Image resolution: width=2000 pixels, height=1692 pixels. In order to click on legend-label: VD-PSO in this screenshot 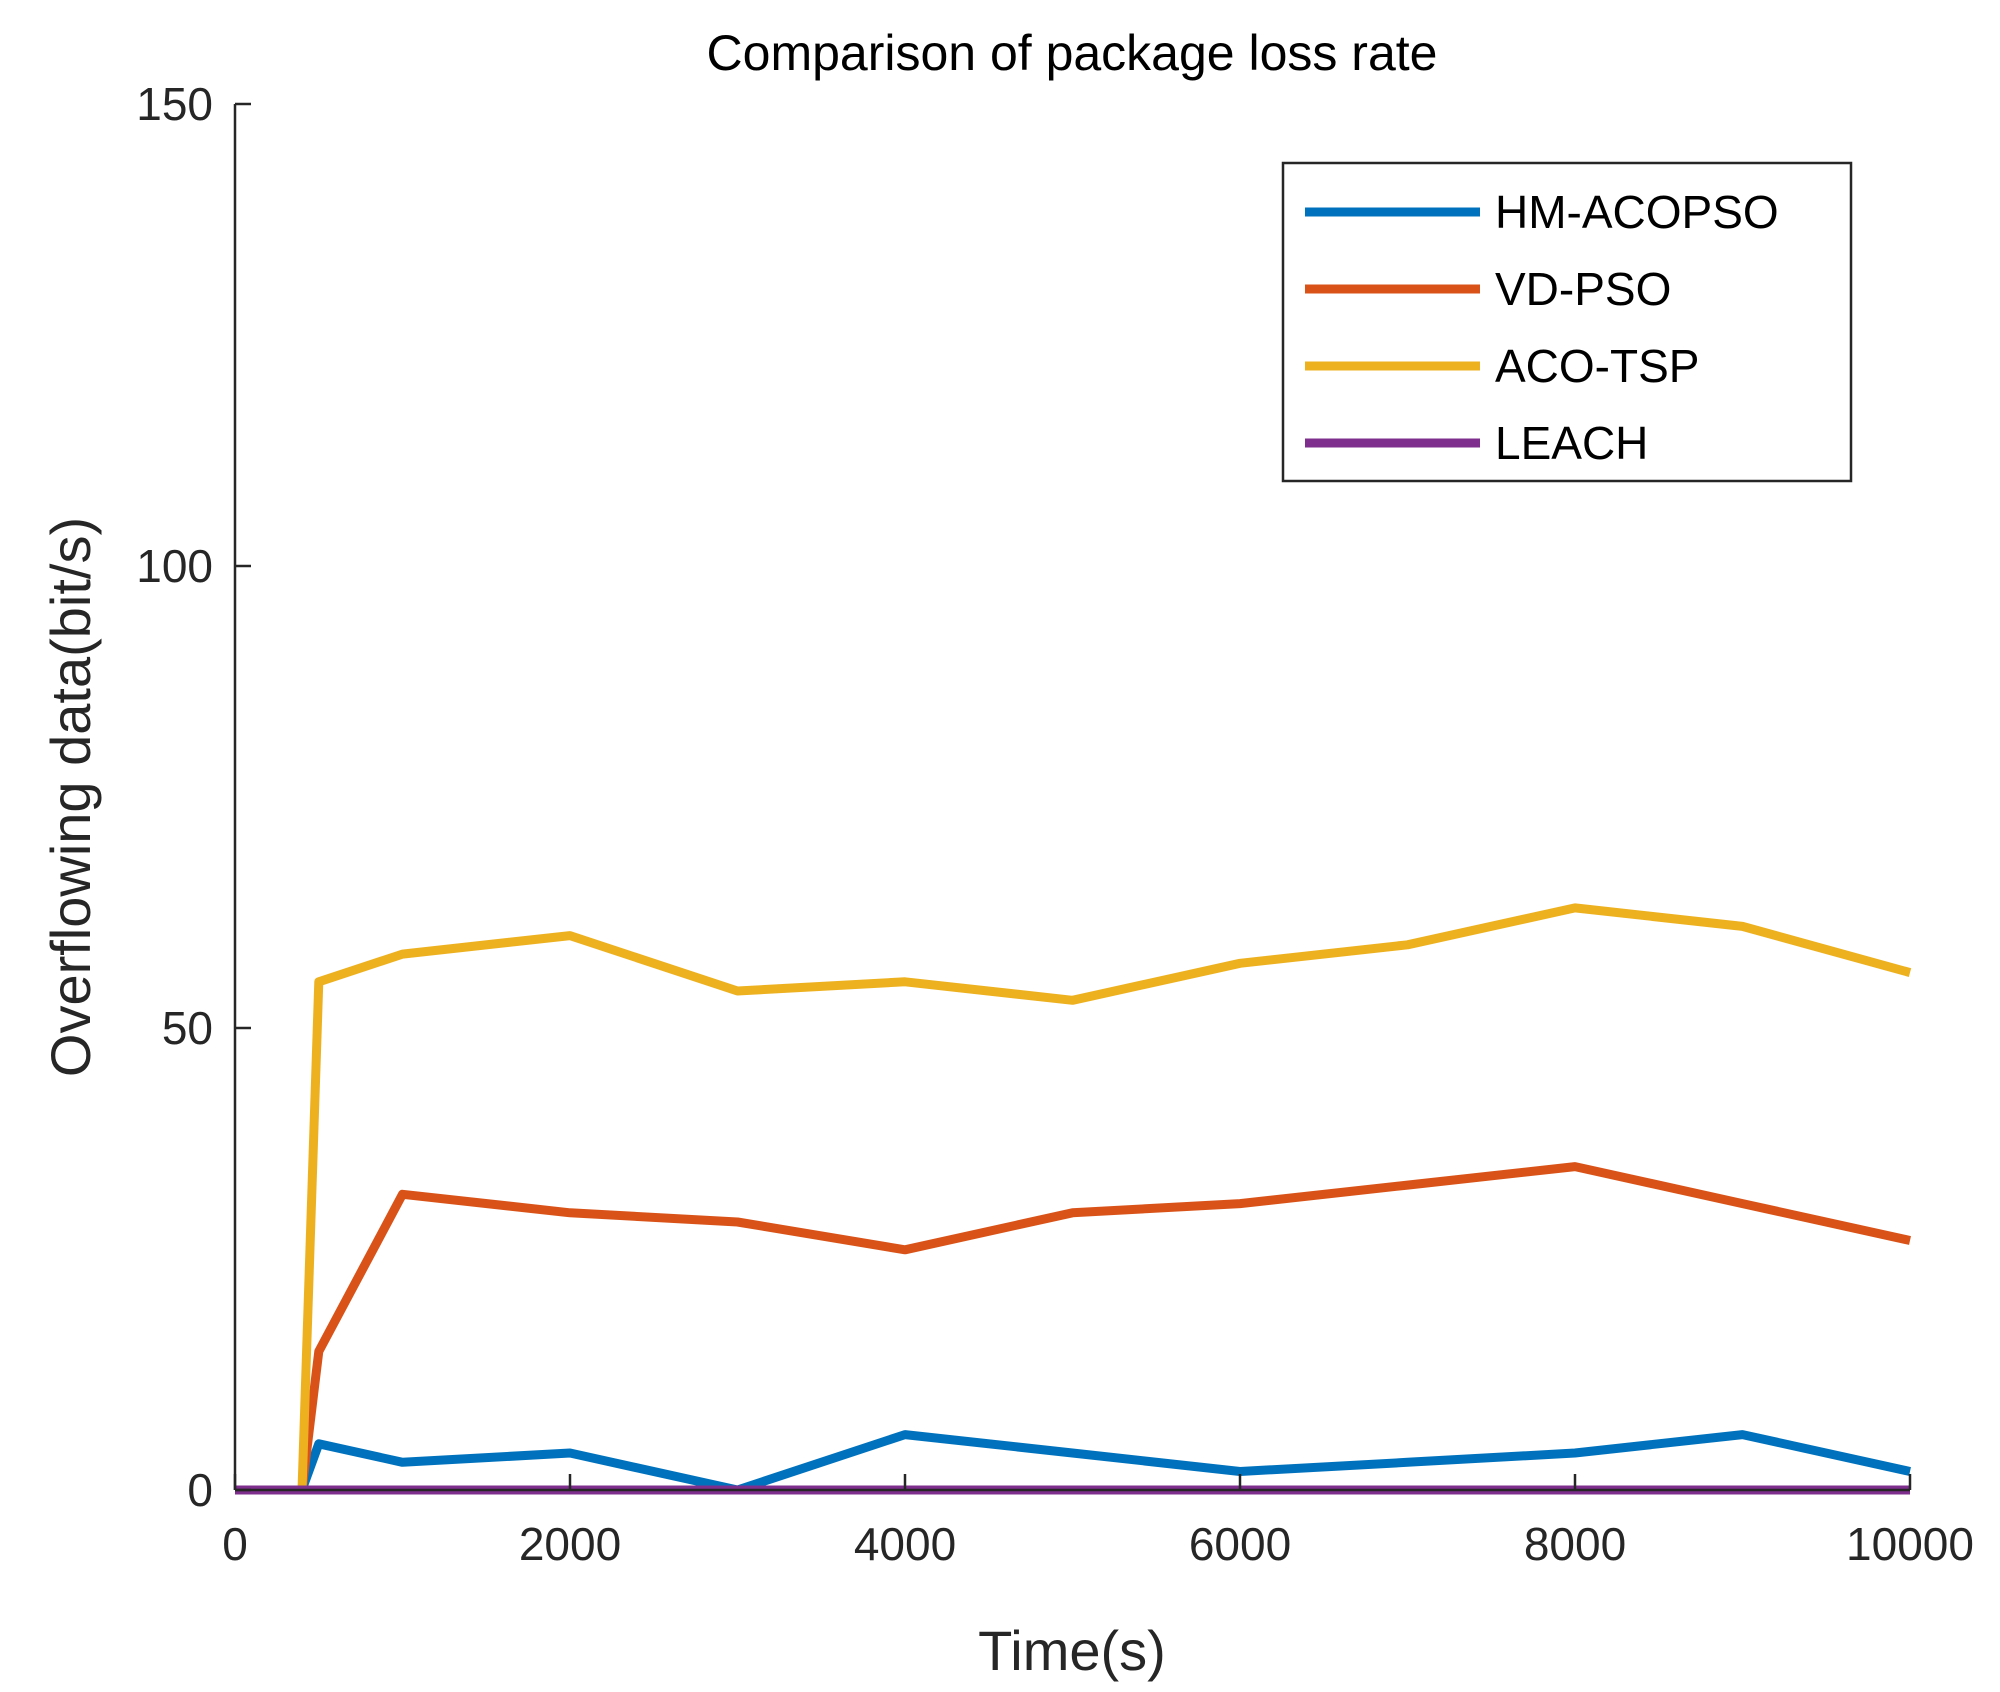, I will do `click(1583, 289)`.